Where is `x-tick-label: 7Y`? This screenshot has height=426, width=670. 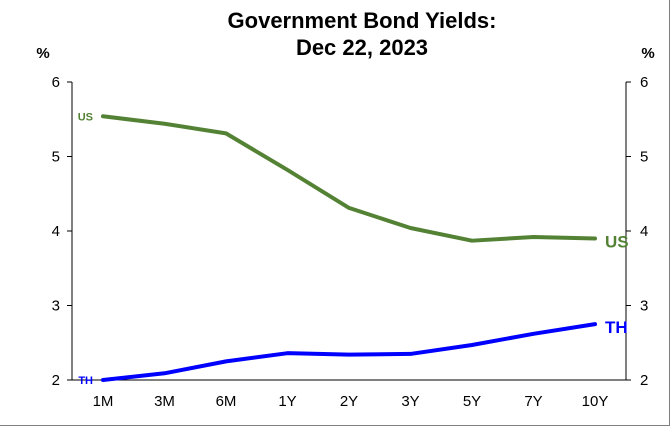 x-tick-label: 7Y is located at coordinates (533, 401).